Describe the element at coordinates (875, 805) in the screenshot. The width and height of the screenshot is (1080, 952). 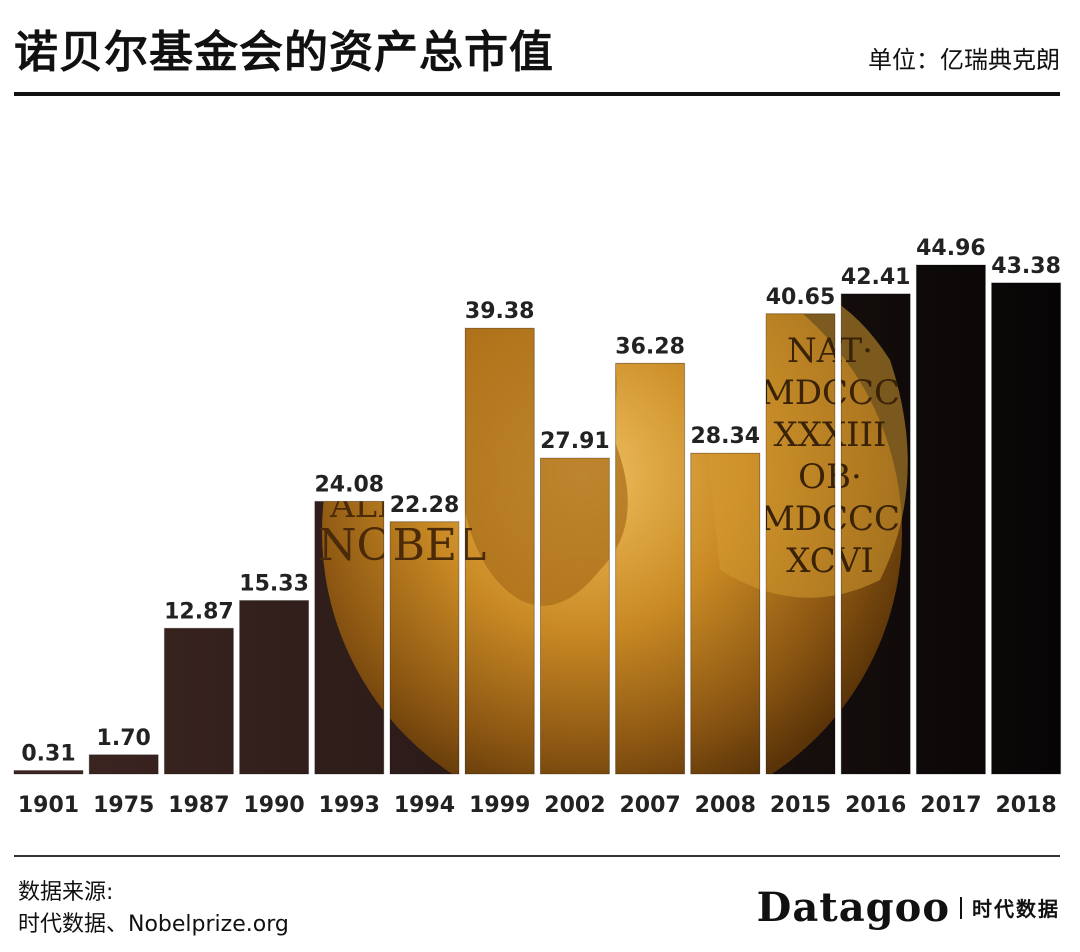
I see `x-label-2016: 2016` at that location.